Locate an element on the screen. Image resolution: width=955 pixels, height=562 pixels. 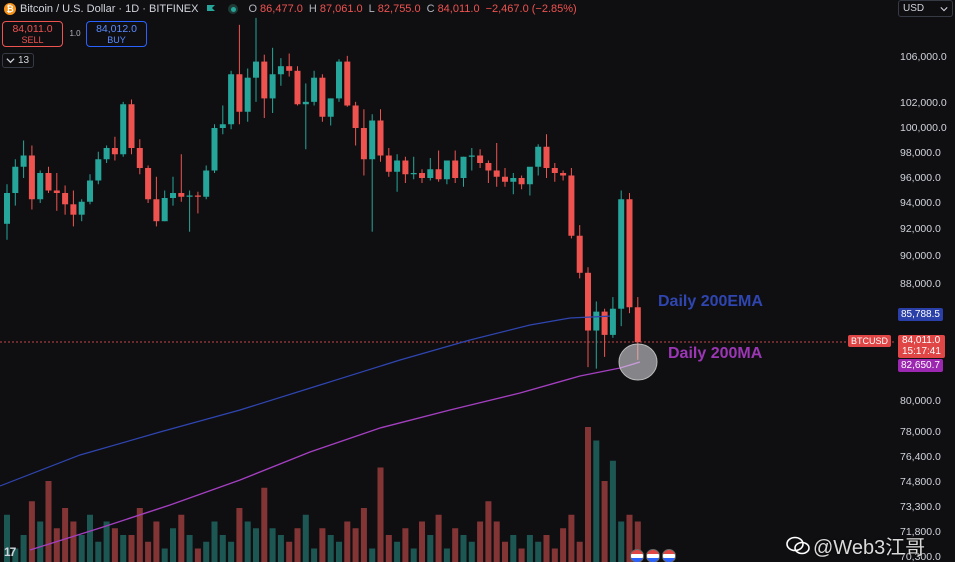
currency-select: USD is located at coordinates (925, 8).